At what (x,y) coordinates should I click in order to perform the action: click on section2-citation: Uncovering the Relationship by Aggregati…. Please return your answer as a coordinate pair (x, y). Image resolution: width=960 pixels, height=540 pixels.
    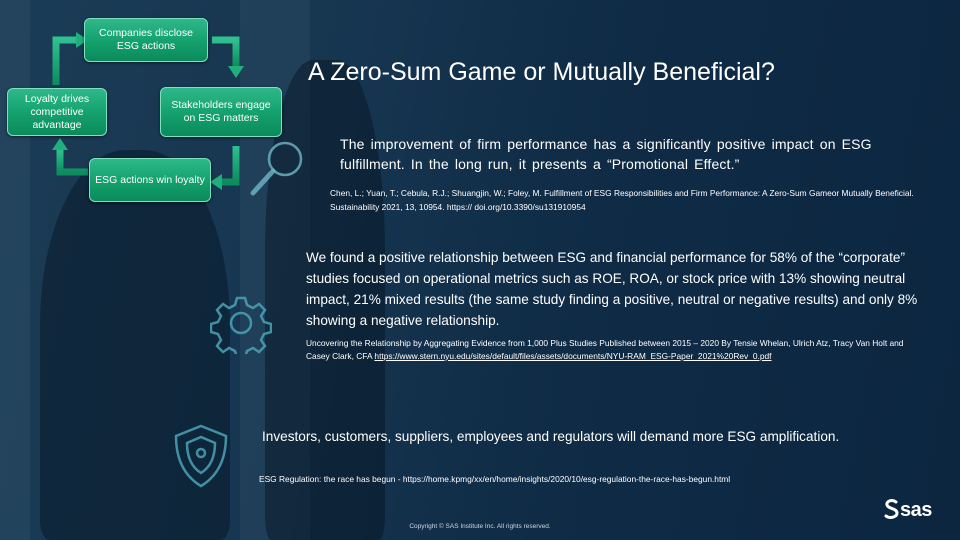
    Looking at the image, I should click on (616, 350).